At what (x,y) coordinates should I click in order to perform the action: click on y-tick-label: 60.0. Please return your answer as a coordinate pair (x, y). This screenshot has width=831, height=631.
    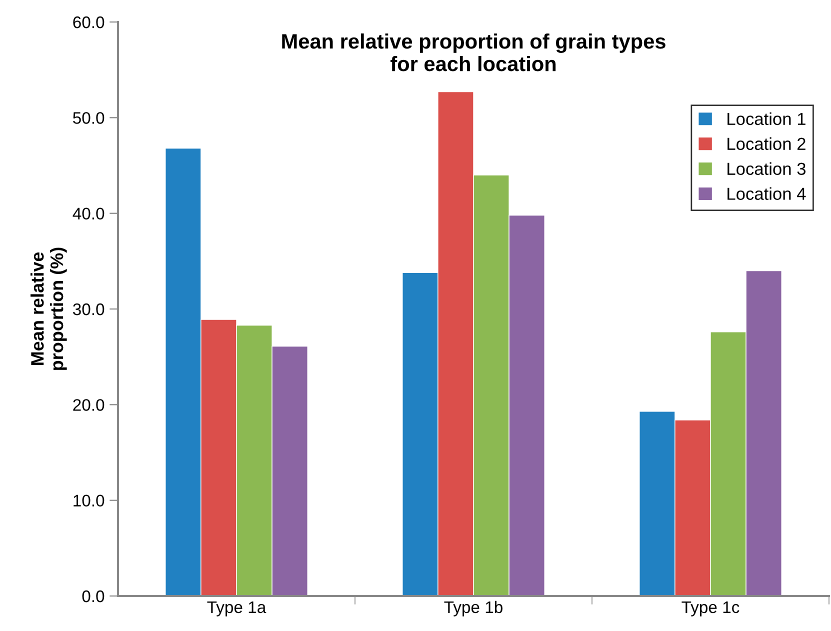
    Looking at the image, I should click on (88, 22).